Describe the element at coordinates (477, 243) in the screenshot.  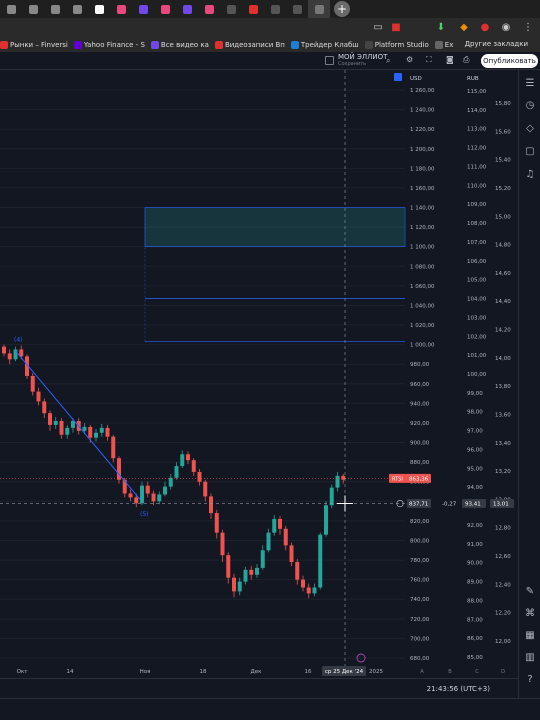
I see `rub-tick-label: 107,00` at that location.